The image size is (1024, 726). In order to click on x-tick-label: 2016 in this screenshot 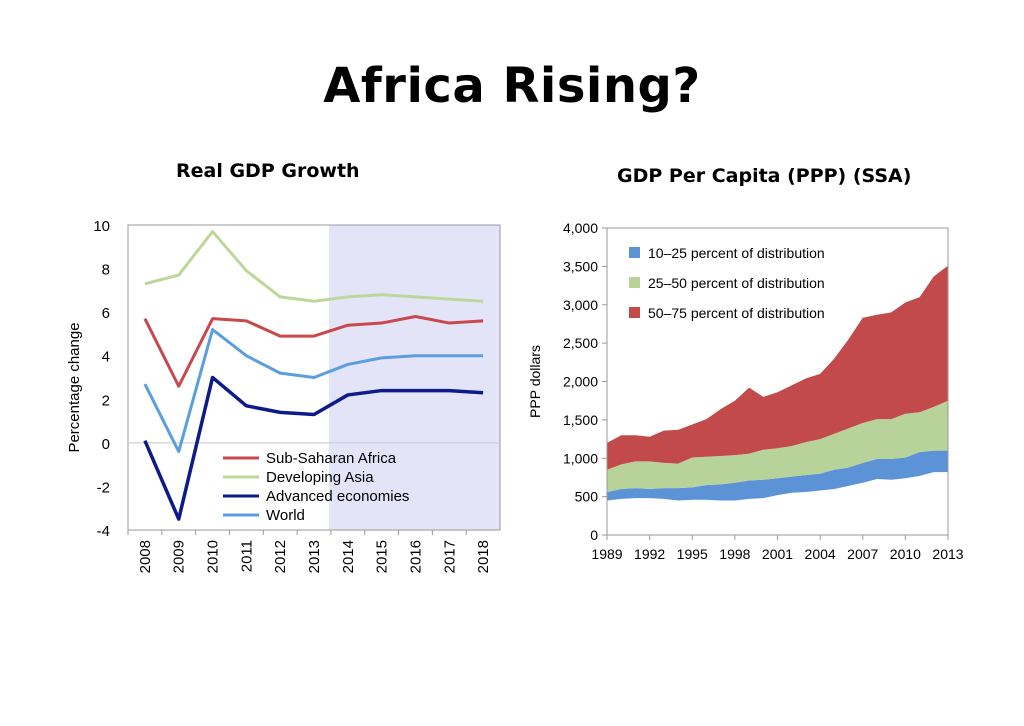, I will do `click(415, 556)`.